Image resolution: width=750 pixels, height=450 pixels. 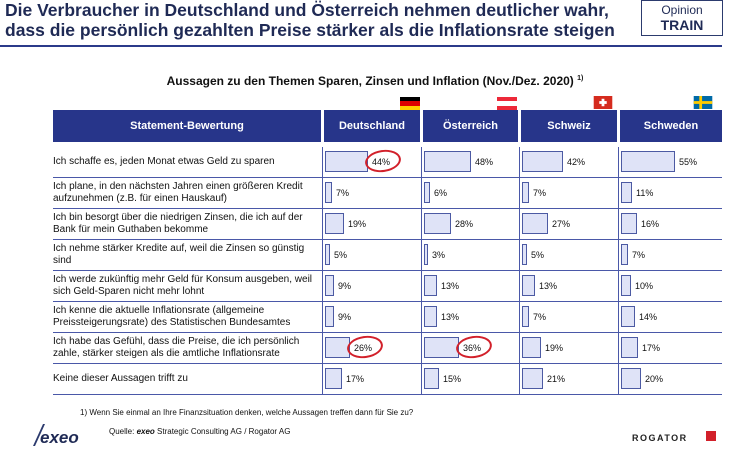 I want to click on value-label: 48%, so click(x=484, y=162).